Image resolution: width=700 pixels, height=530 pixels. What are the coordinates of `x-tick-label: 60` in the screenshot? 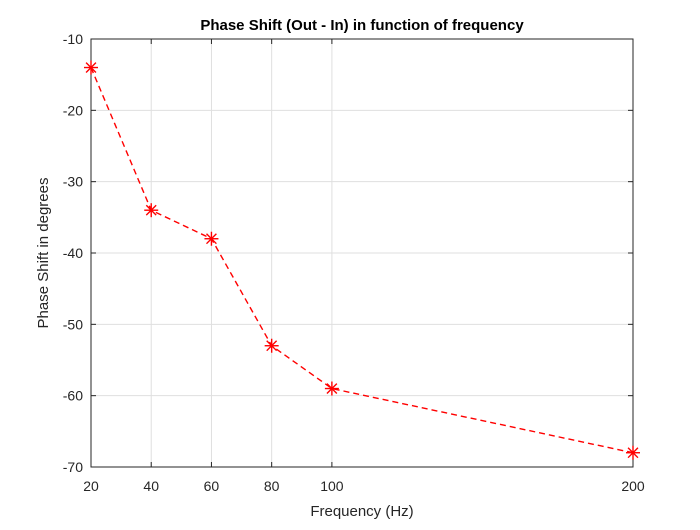 It's located at (212, 486).